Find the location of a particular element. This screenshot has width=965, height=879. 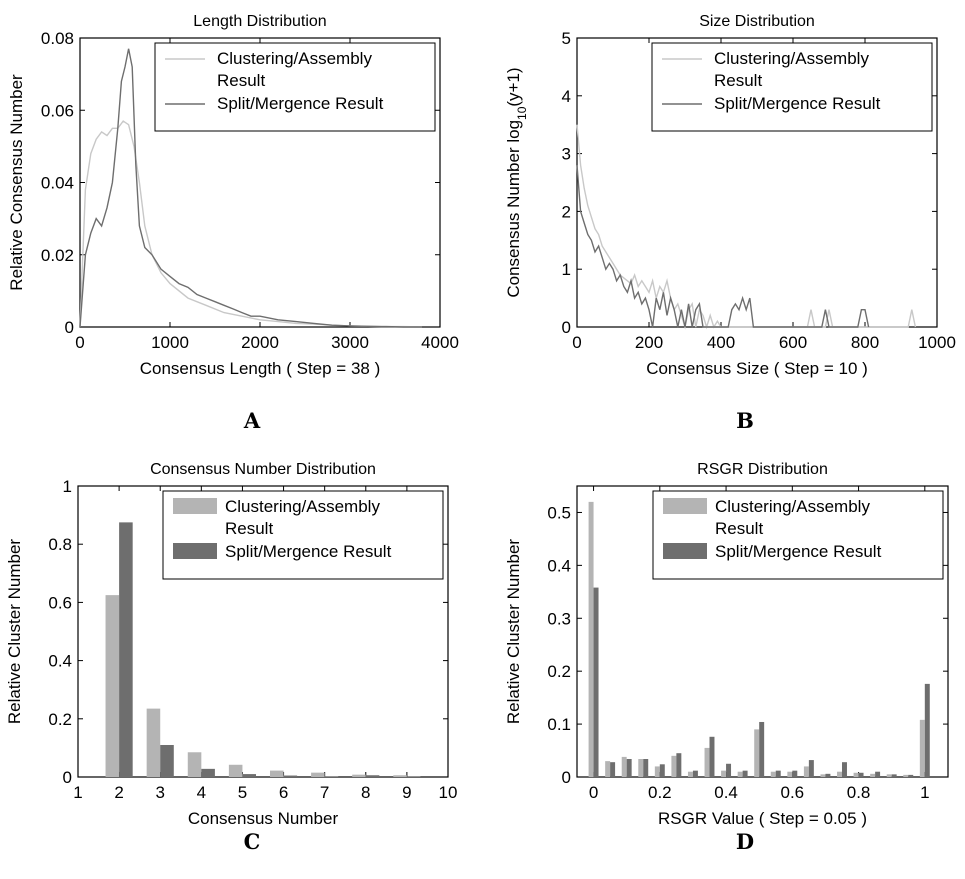

x-axis-label: Consensus Size ( Step = 10 ) is located at coordinates (757, 368).